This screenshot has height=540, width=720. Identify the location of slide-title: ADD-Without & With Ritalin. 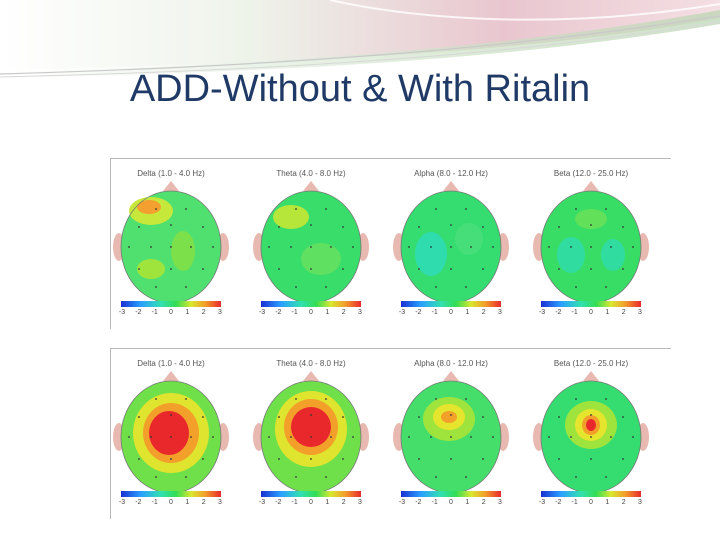
(360, 89).